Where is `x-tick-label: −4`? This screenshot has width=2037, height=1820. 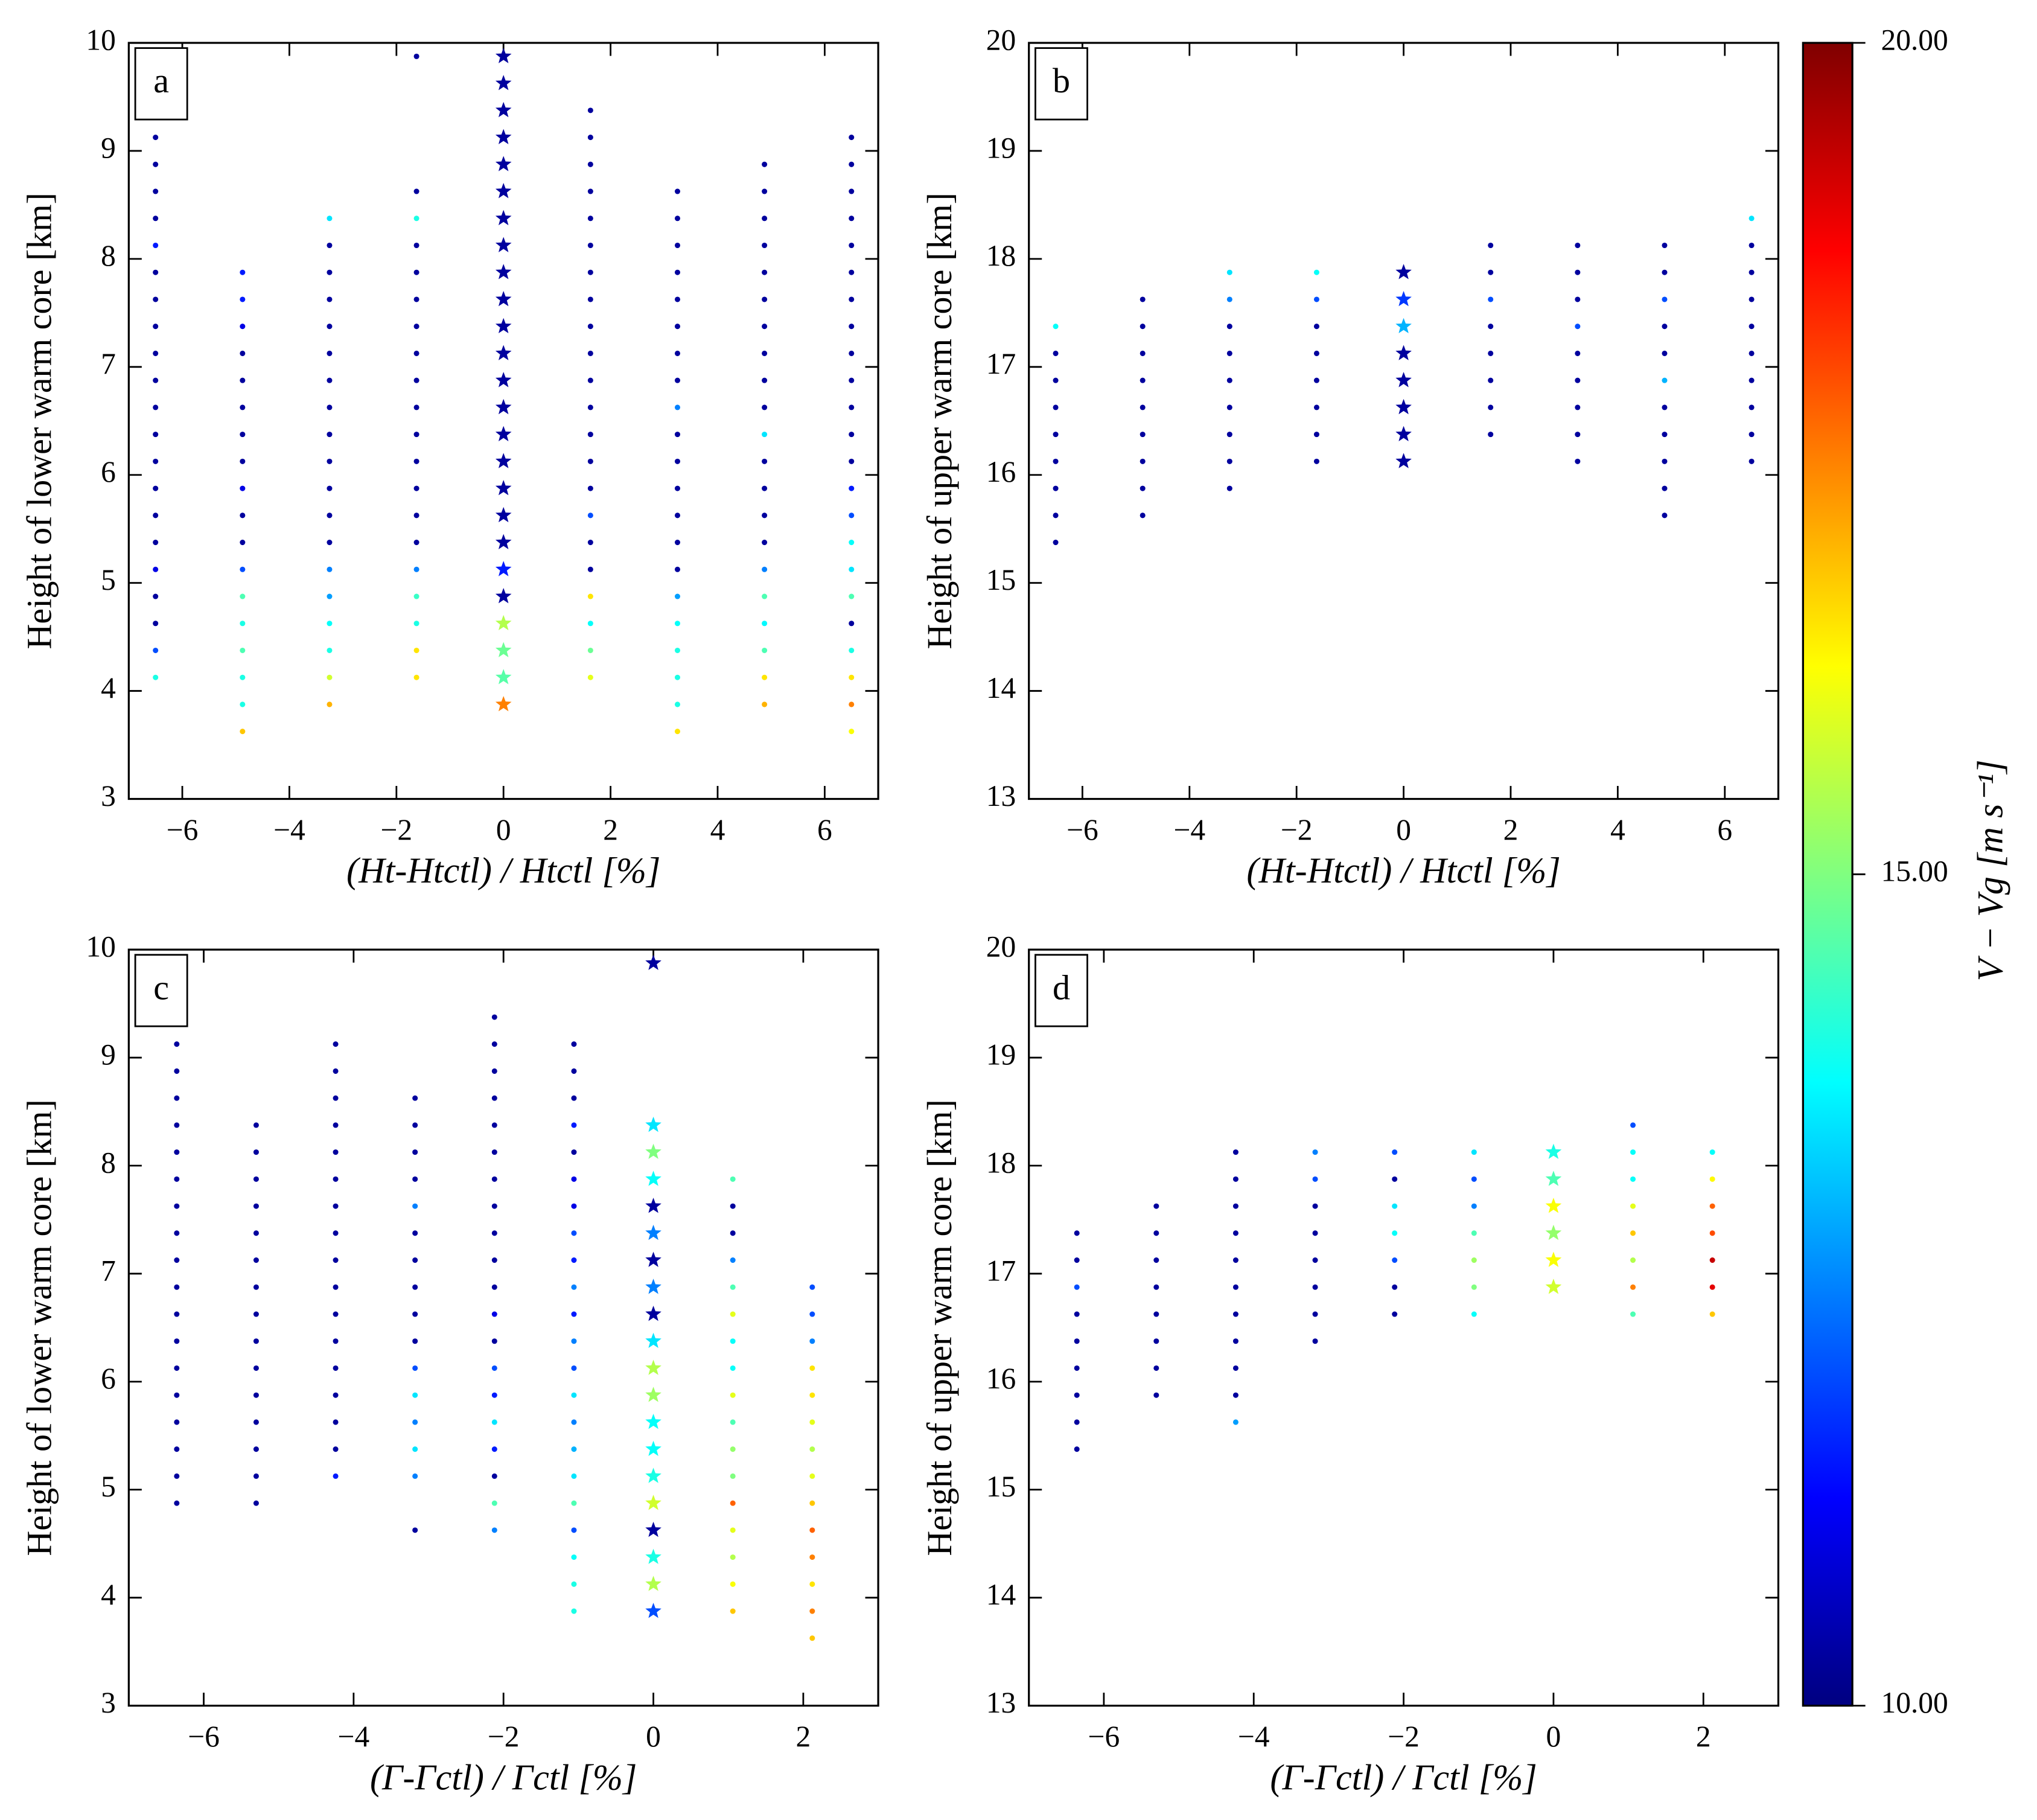 x-tick-label: −4 is located at coordinates (354, 1737).